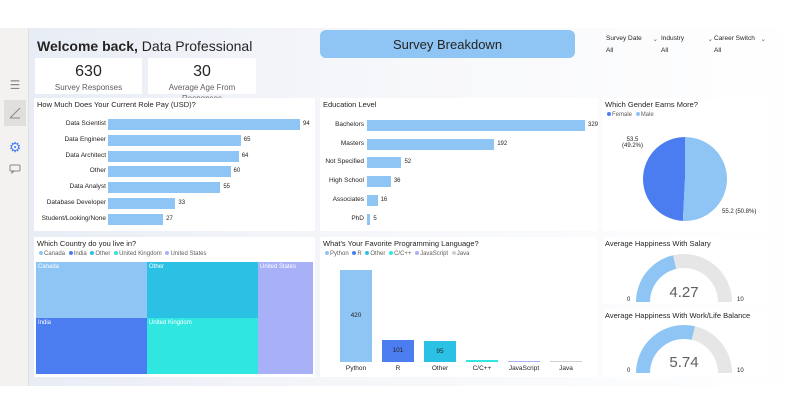  What do you see at coordinates (237, 171) in the screenshot?
I see `bar-value-label: 60` at bounding box center [237, 171].